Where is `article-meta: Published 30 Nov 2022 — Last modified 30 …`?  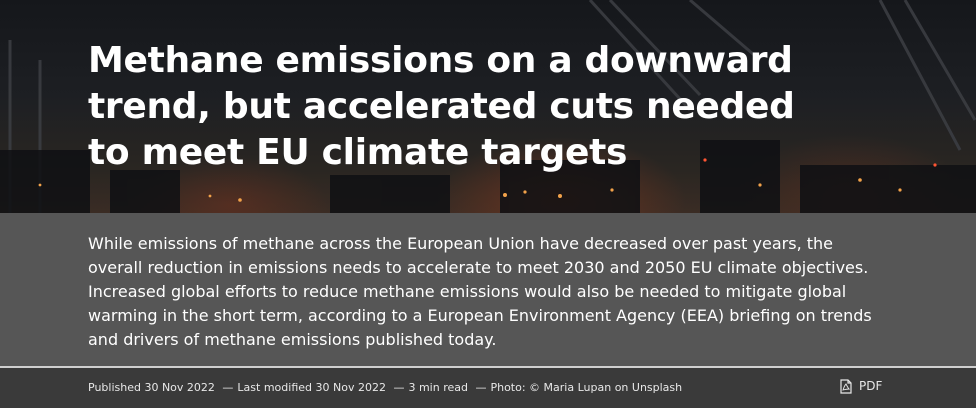 article-meta: Published 30 Nov 2022 — Last modified 30 … is located at coordinates (385, 388).